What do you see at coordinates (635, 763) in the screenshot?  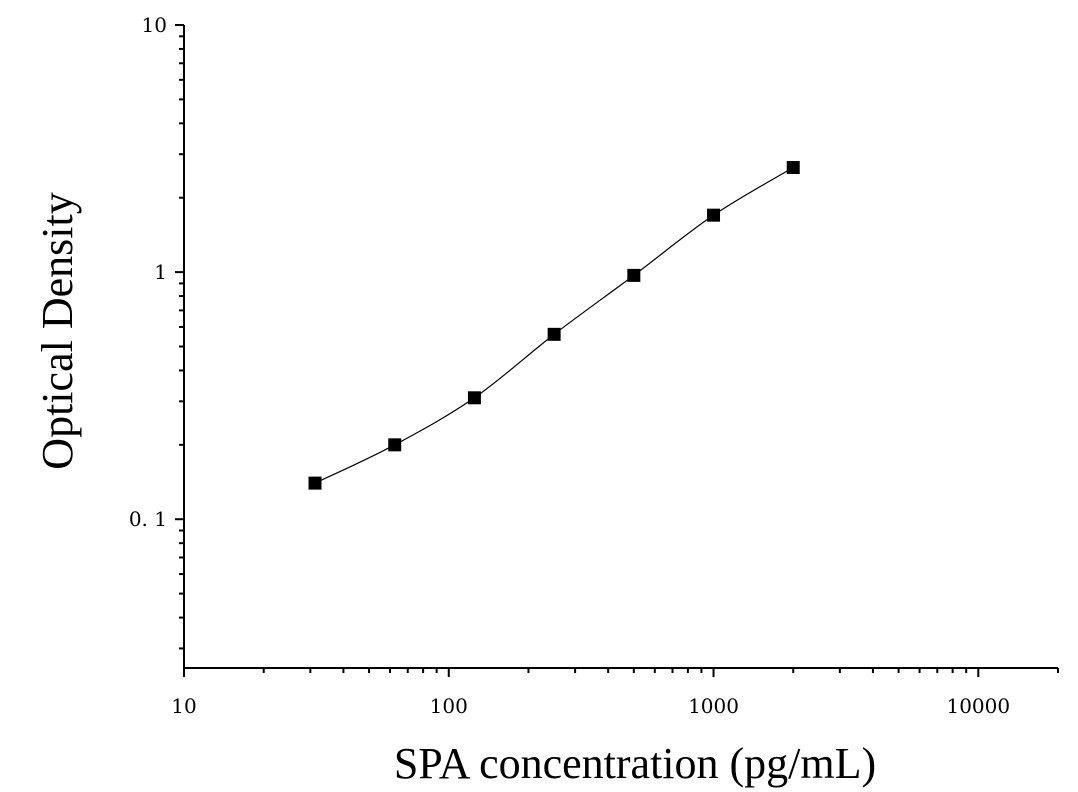 I see `x-axis-title: SPA concentration (pg/mL)` at bounding box center [635, 763].